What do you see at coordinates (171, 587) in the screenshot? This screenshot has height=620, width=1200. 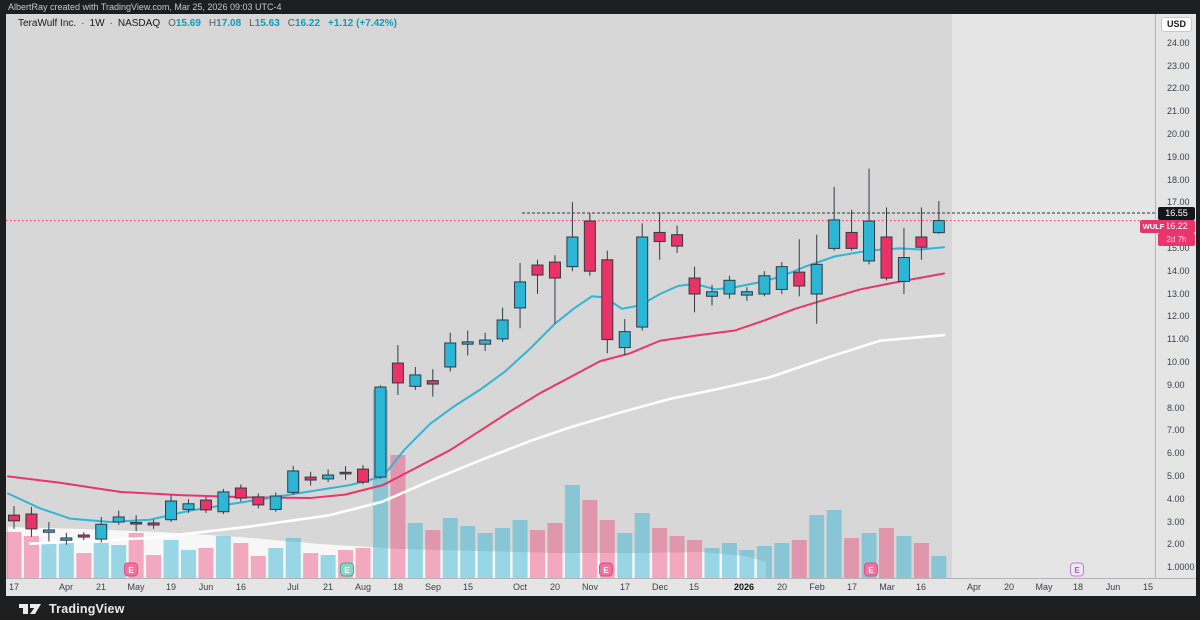 I see `time-tick-label: 19` at bounding box center [171, 587].